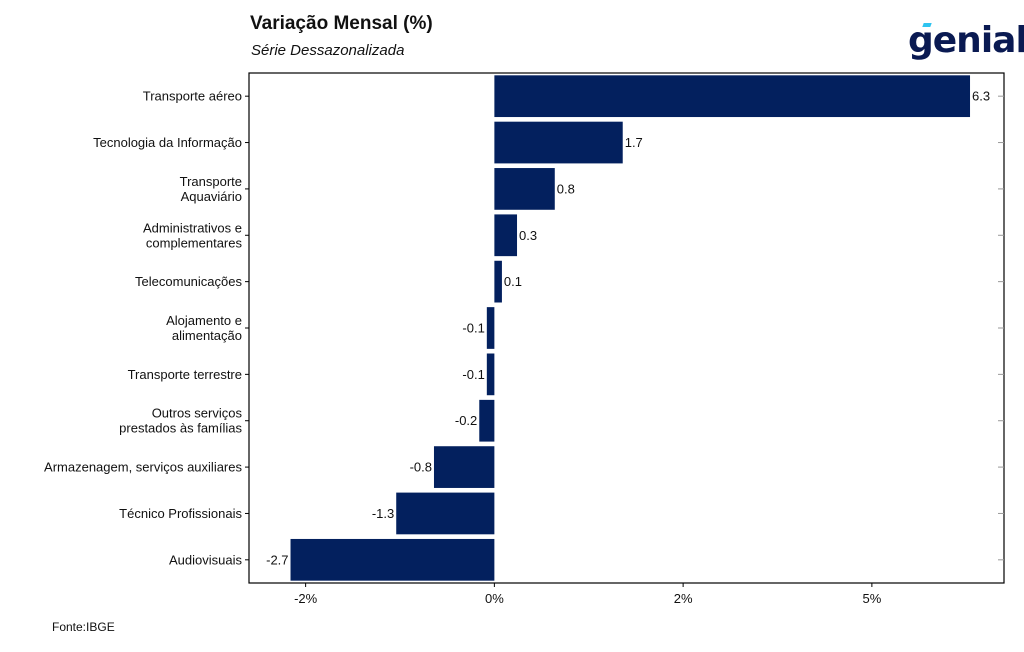 Image resolution: width=1024 pixels, height=652 pixels. I want to click on category-label: prestados às famílias, so click(180, 428).